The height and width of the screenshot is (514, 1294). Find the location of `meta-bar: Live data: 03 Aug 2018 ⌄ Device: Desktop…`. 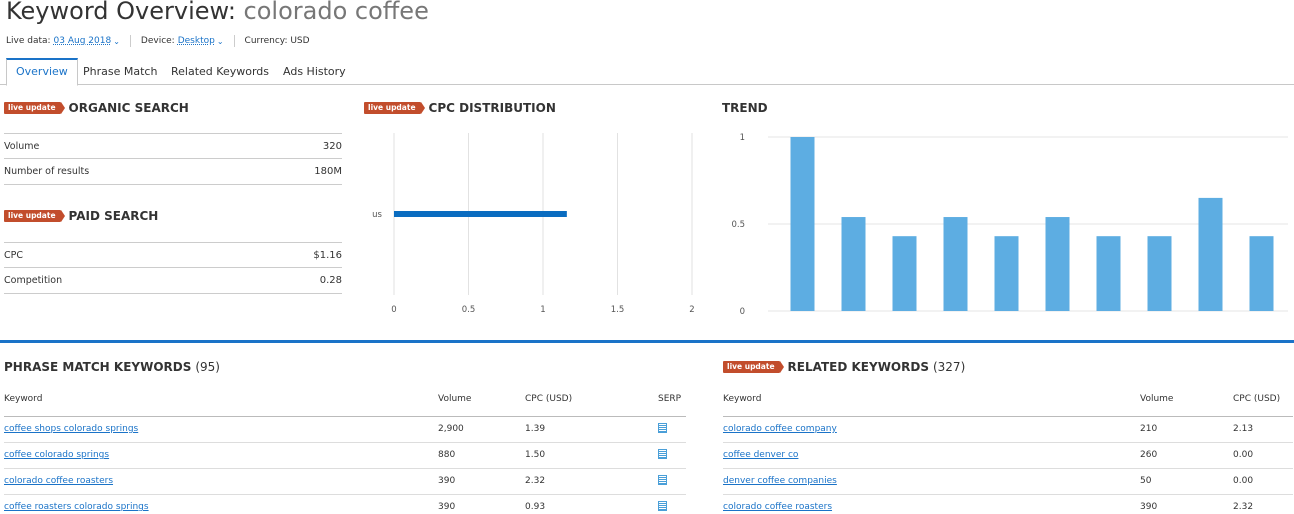

meta-bar: Live data: 03 Aug 2018 ⌄ Device: Desktop… is located at coordinates (158, 41).